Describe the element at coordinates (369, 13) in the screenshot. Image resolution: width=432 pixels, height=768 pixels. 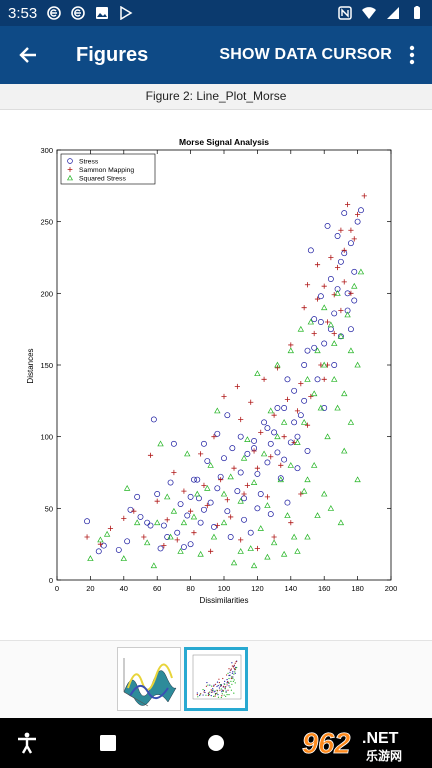
I see `wifi-icon` at that location.